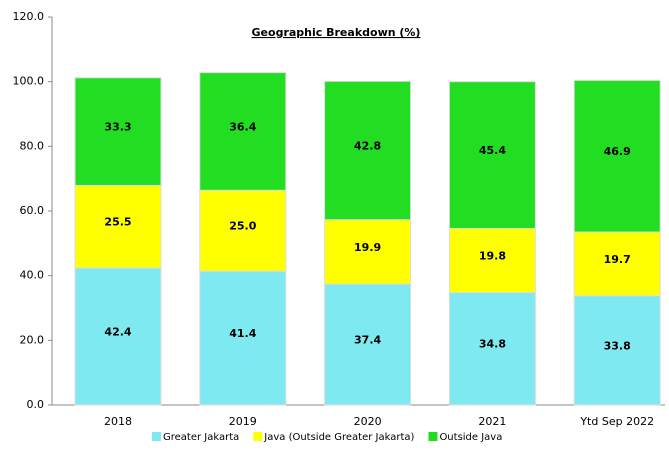 Image resolution: width=669 pixels, height=460 pixels. Describe the element at coordinates (36, 404) in the screenshot. I see `y-tick-label: 0.0` at that location.